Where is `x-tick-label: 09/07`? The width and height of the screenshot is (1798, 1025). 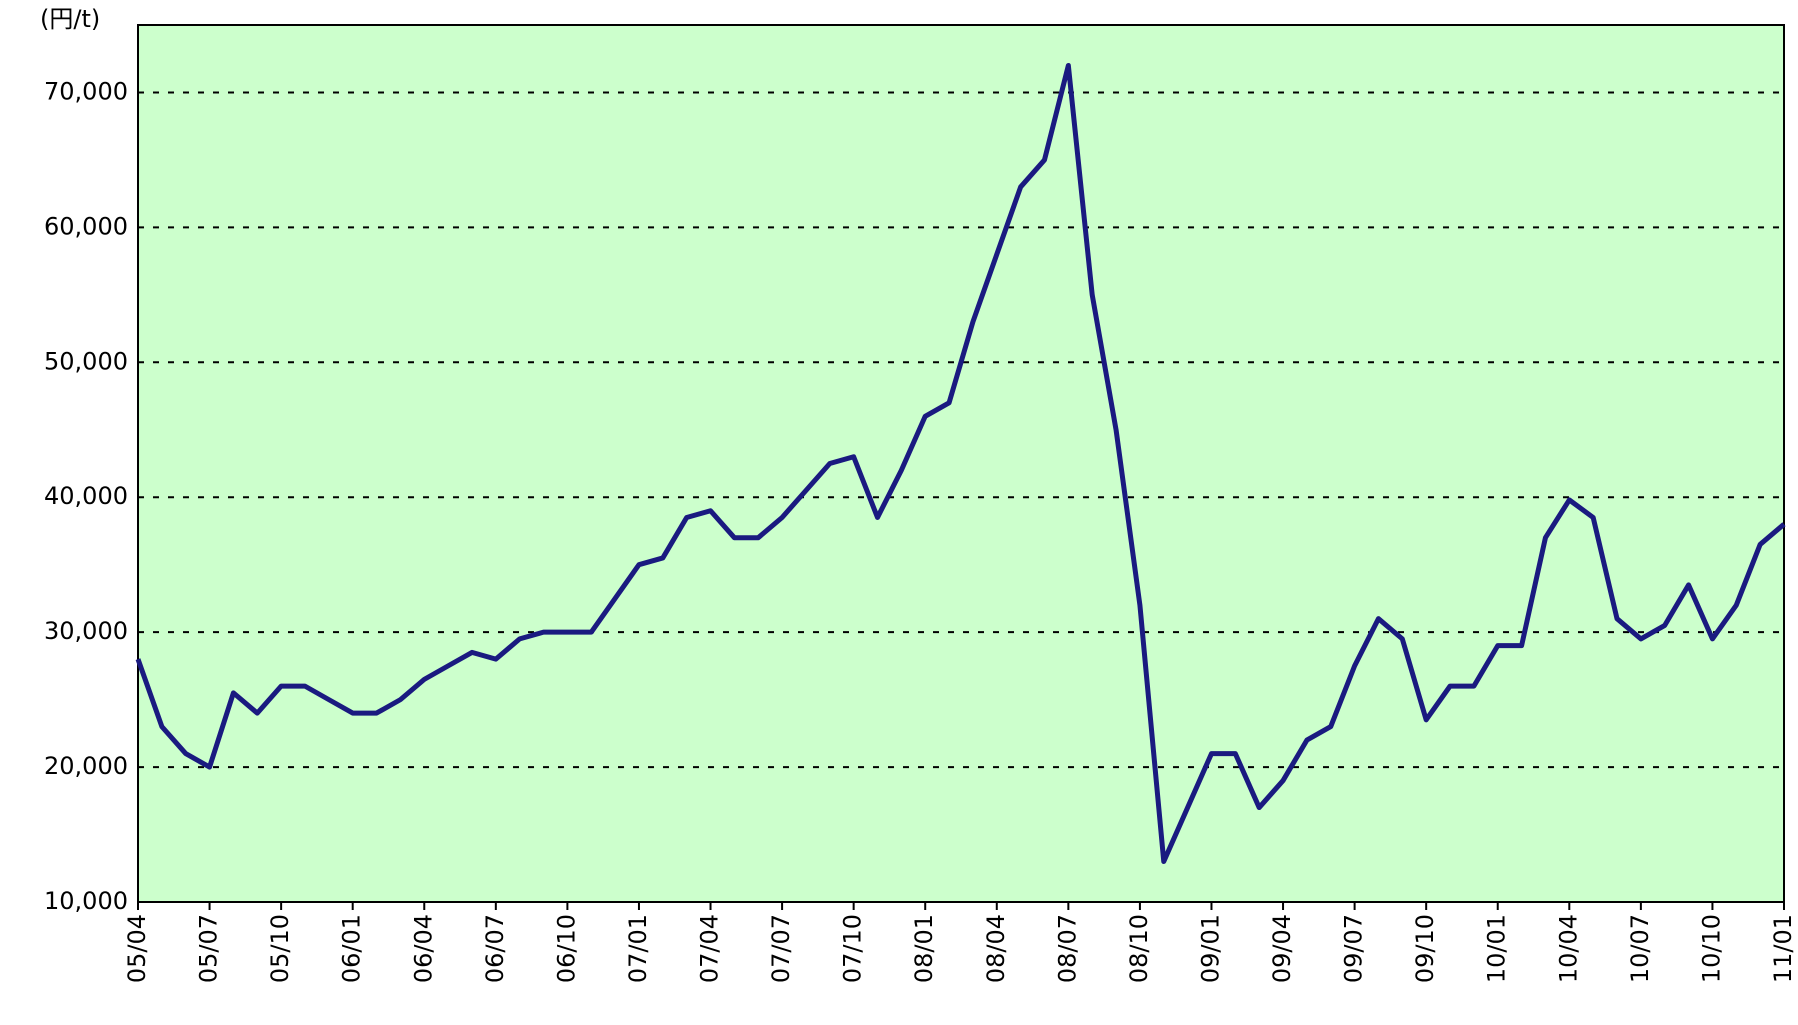 x-tick-label: 09/07 is located at coordinates (1354, 948).